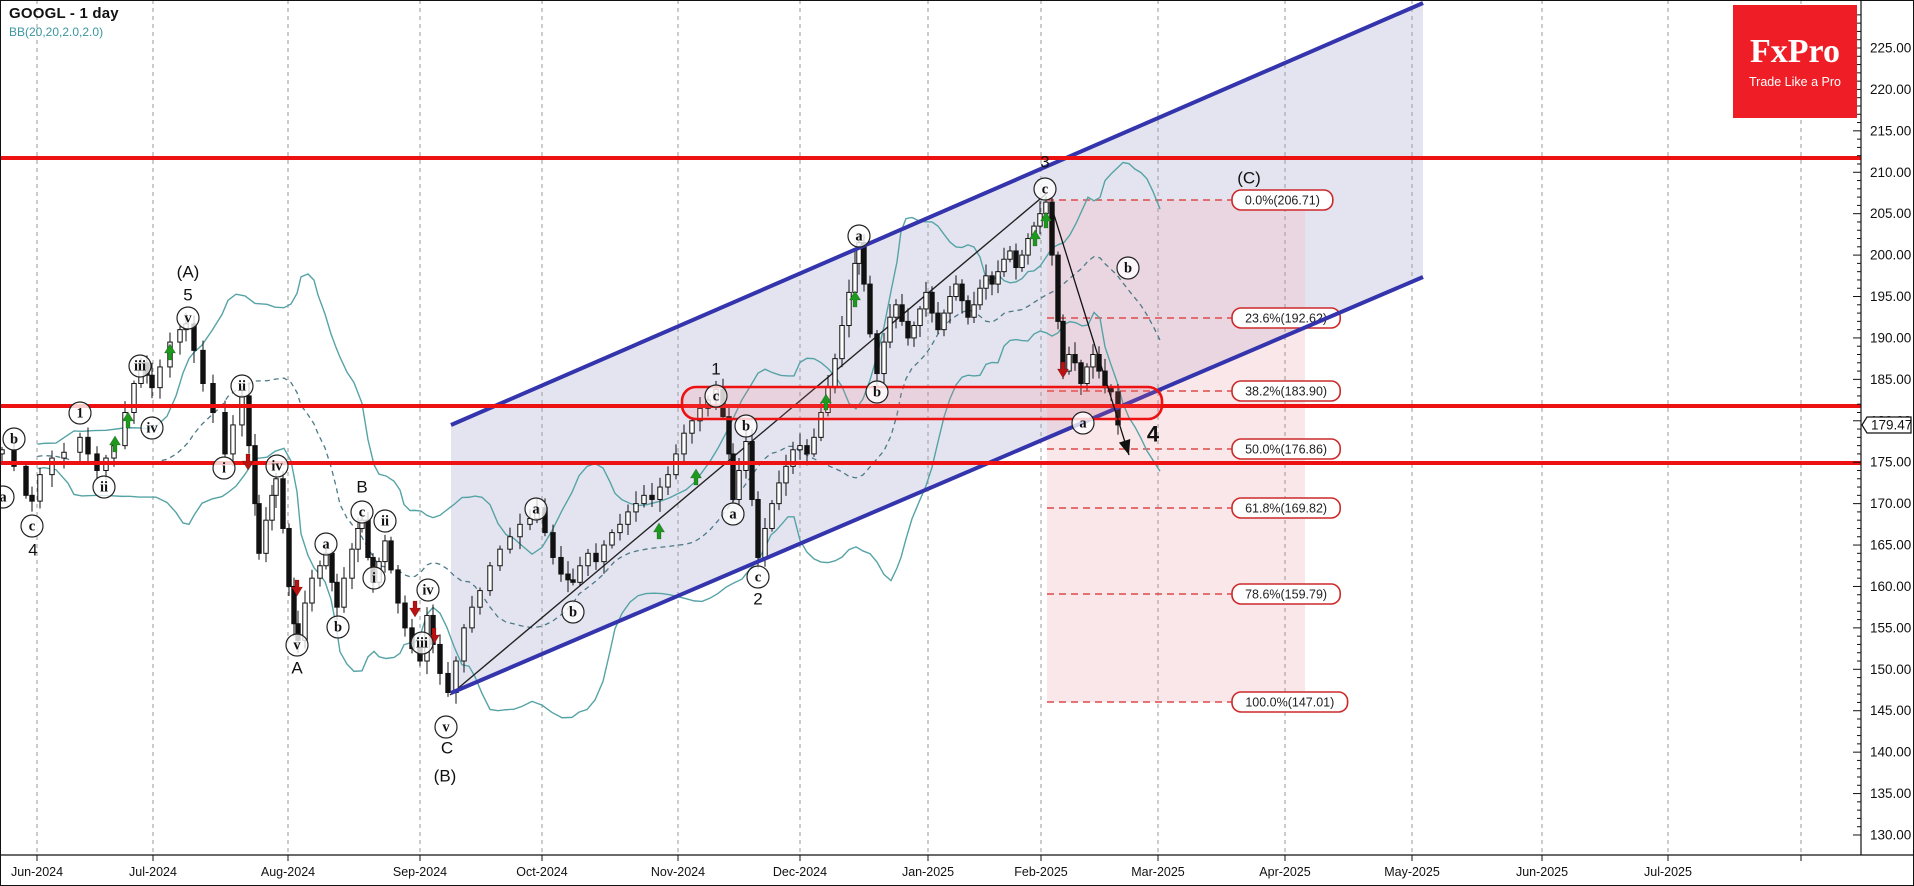  Describe the element at coordinates (1891, 425) in the screenshot. I see `current-price-value: 179.47` at that location.